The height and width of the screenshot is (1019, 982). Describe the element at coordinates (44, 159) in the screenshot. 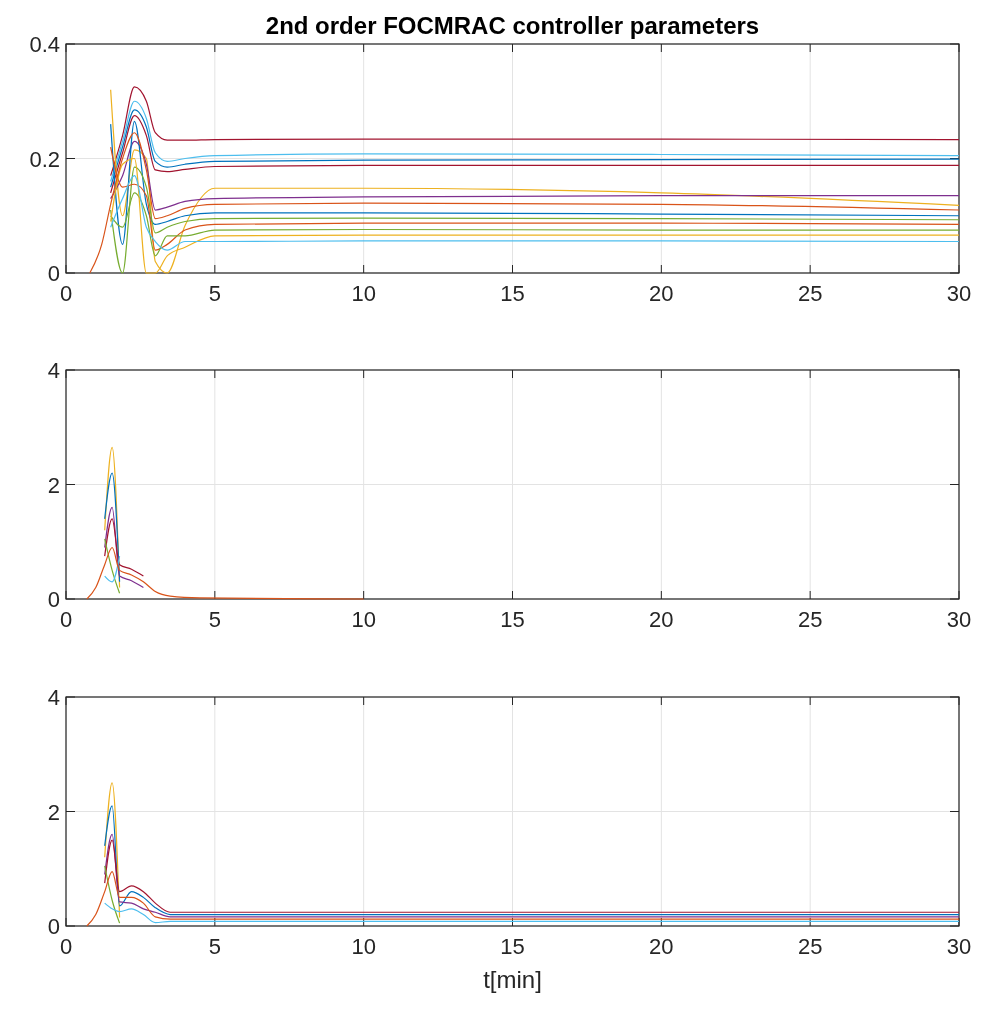

I see `y-tick-label: 0.2` at that location.